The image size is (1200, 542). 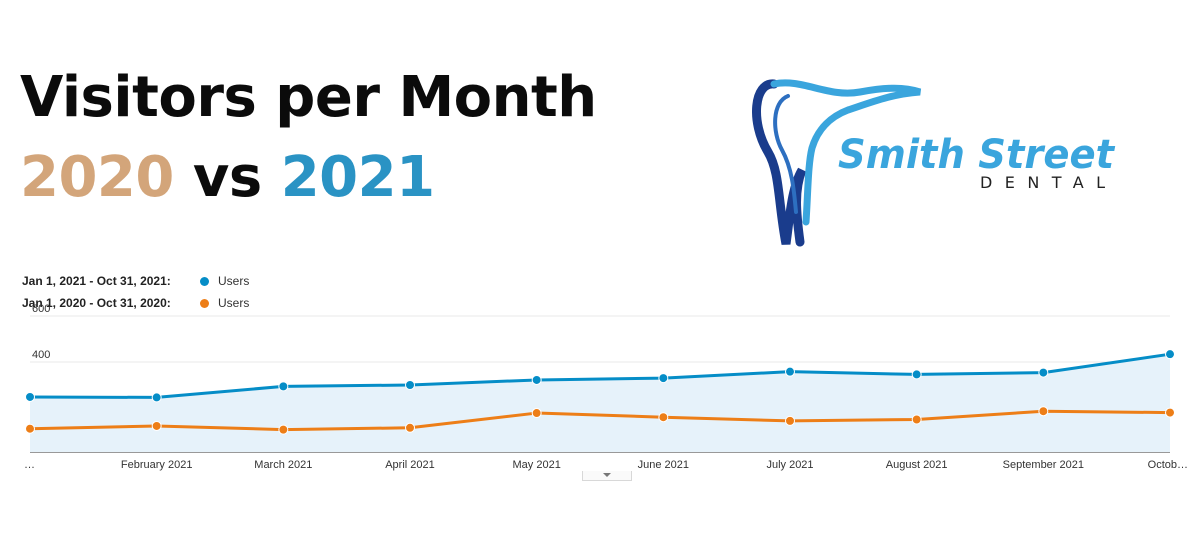 I want to click on x-tick-label: May 2021, so click(x=537, y=465).